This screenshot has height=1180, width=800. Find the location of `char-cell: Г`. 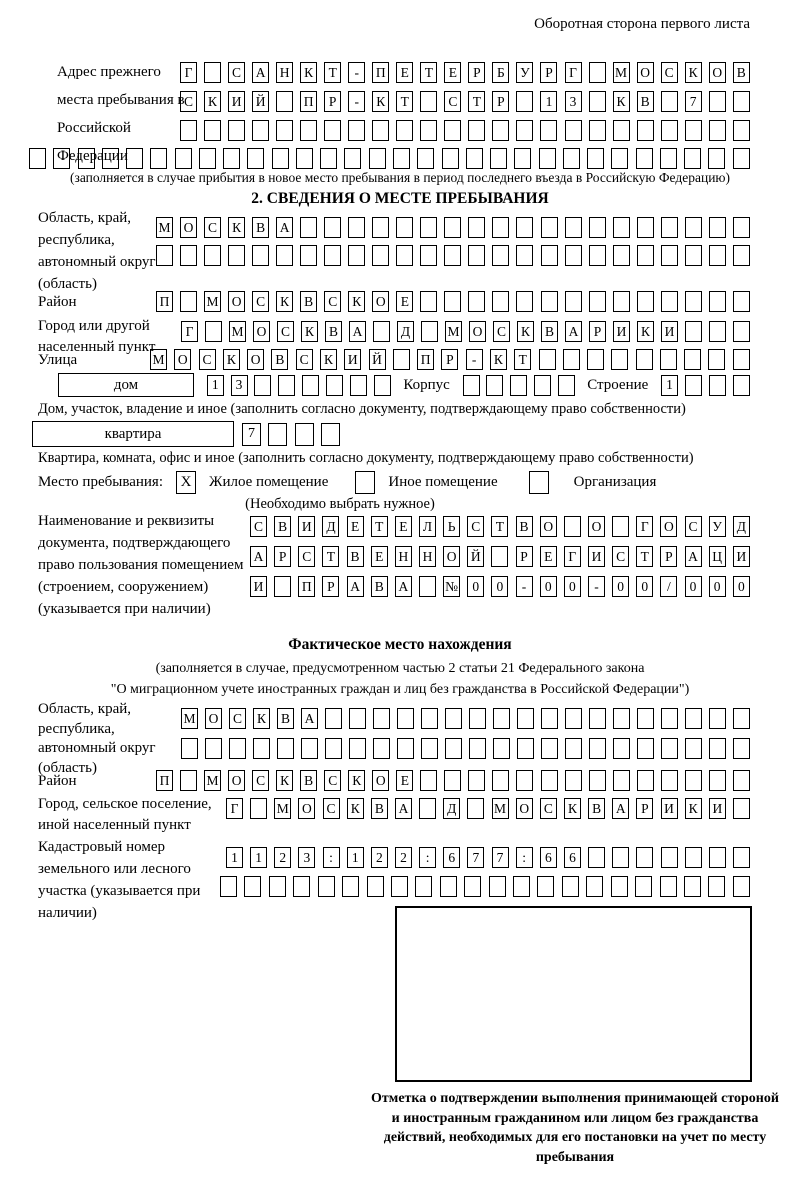

char-cell: Г is located at coordinates (188, 72).